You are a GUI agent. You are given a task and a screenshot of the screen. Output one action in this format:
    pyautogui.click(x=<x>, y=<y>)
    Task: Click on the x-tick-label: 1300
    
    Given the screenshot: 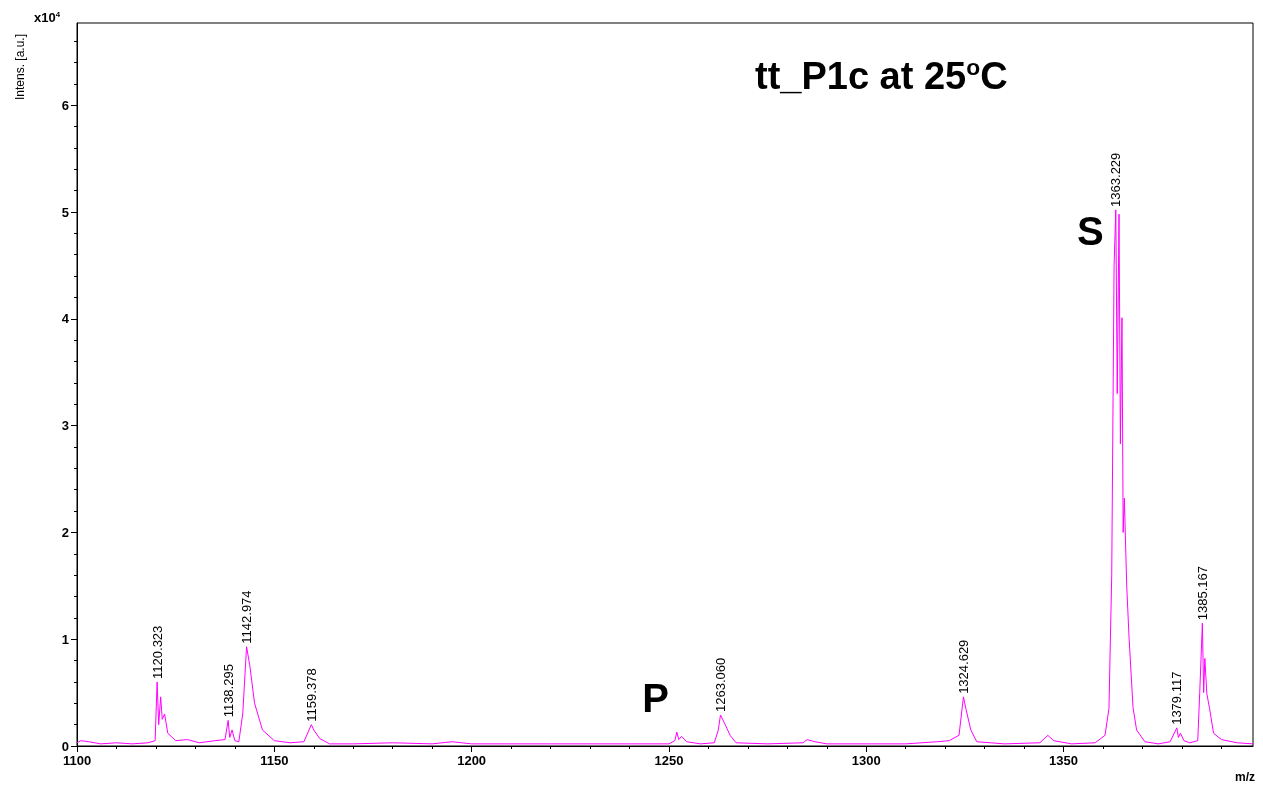 What is the action you would take?
    pyautogui.click(x=866, y=760)
    